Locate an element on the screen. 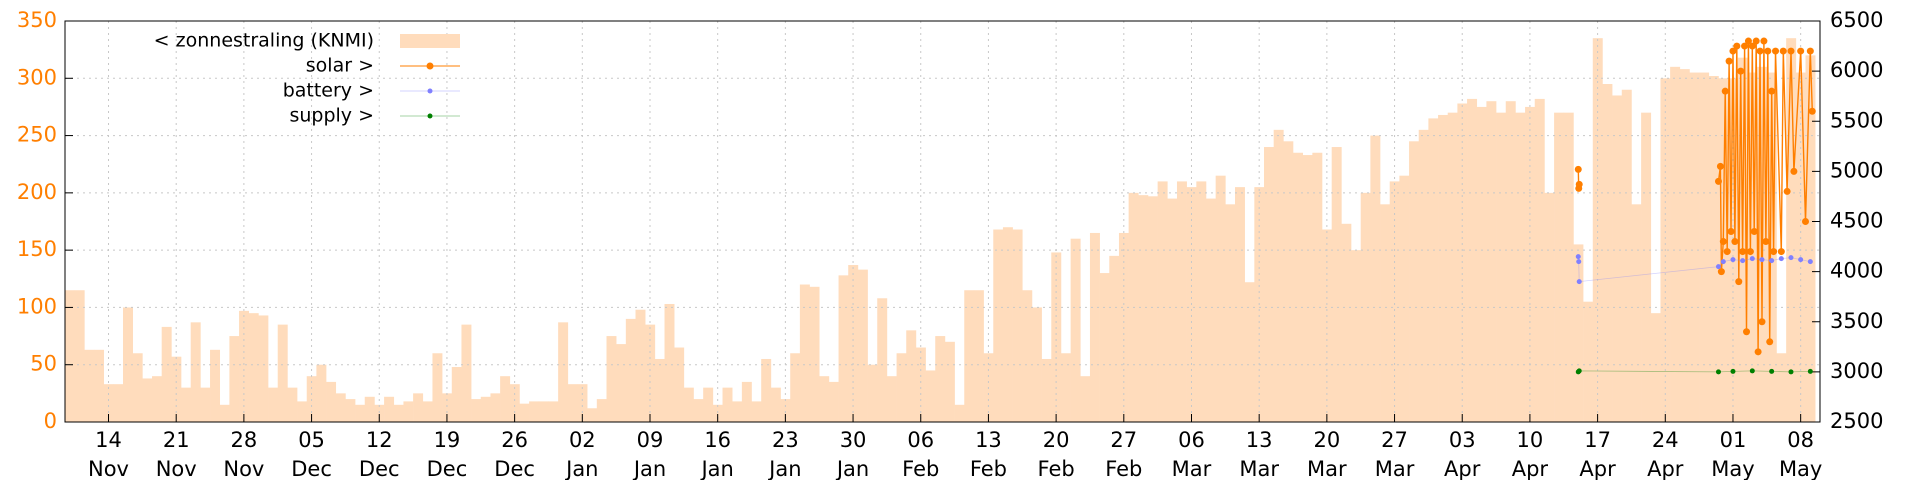 This screenshot has height=480, width=1920. legend-label: battery > is located at coordinates (328, 91).